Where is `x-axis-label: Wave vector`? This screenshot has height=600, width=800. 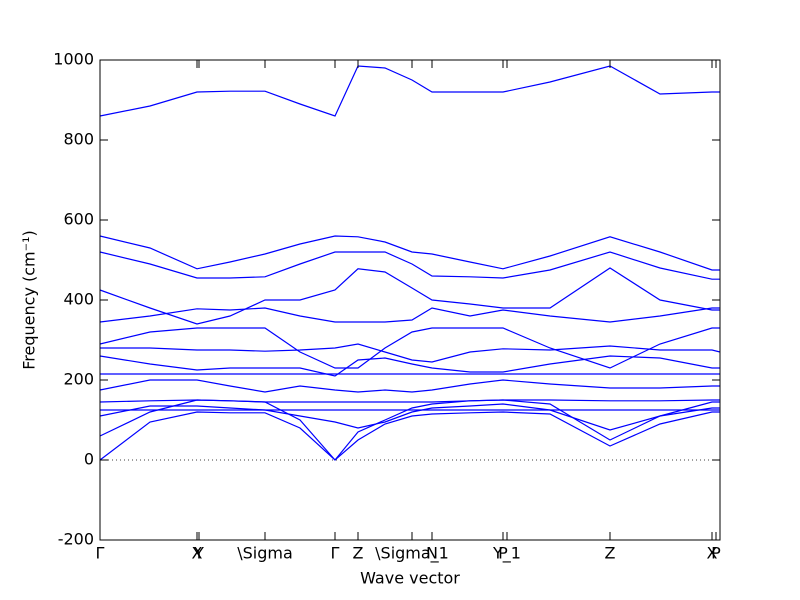
x-axis-label: Wave vector is located at coordinates (410, 578).